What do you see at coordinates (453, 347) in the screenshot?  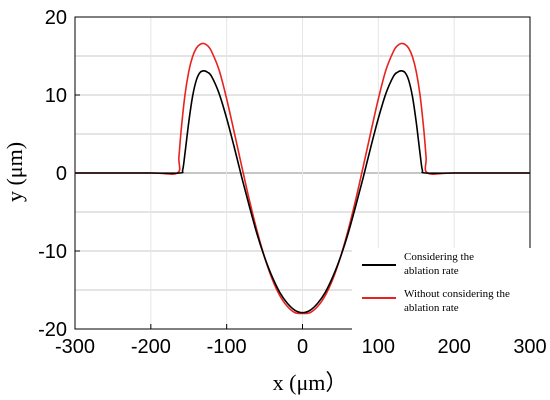 I see `x-tick-label: 200` at bounding box center [453, 347].